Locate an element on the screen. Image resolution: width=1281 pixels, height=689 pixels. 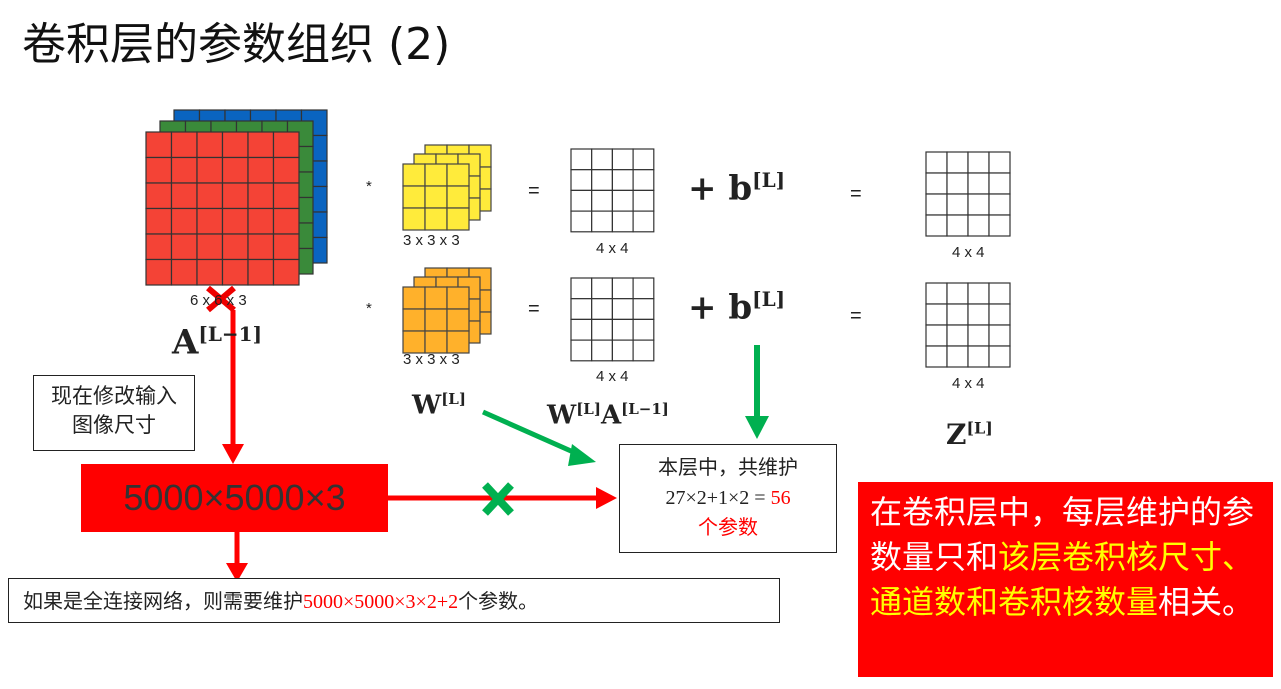
equals-3: = is located at coordinates (856, 194).